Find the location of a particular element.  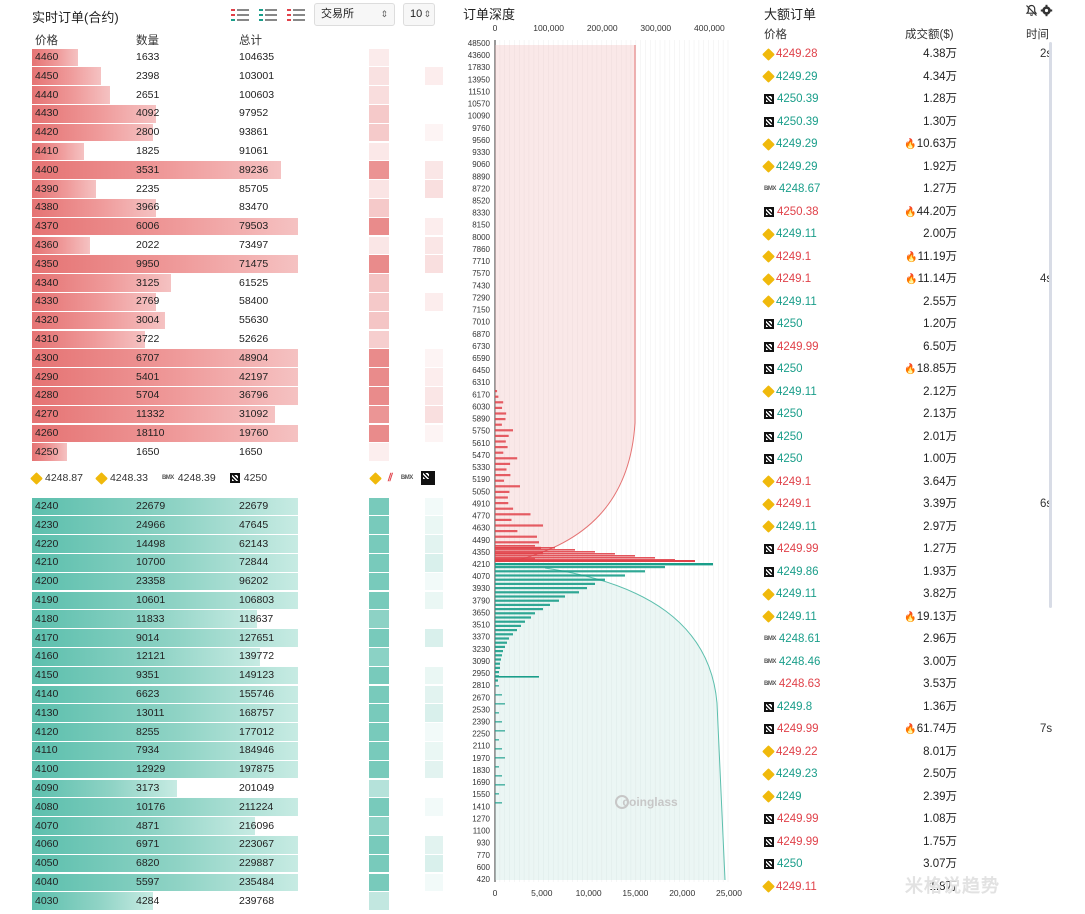

large-order-row: 4249.22 8.01万 is located at coordinates (913, 752).